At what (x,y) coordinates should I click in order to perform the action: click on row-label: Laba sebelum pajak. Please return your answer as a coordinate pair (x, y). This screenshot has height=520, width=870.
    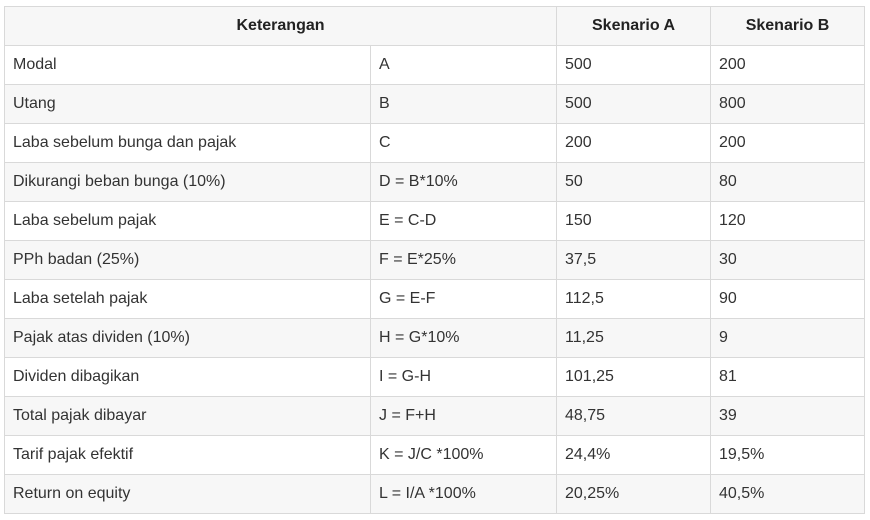
    Looking at the image, I should click on (187, 221).